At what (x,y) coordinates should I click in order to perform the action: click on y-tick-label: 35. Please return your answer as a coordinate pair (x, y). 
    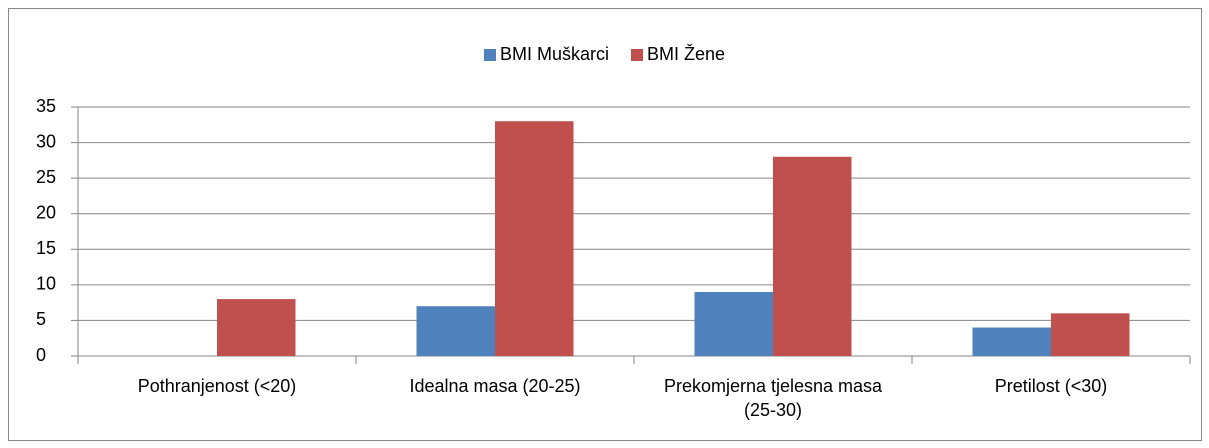
    Looking at the image, I should click on (46, 106).